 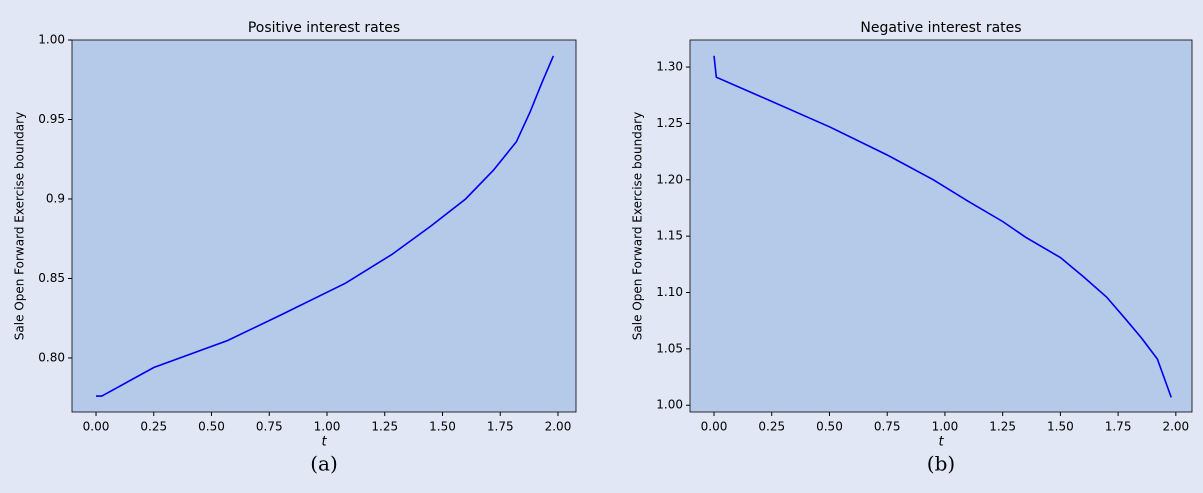 What do you see at coordinates (669, 348) in the screenshot?
I see `y-tick-label: 1.05` at bounding box center [669, 348].